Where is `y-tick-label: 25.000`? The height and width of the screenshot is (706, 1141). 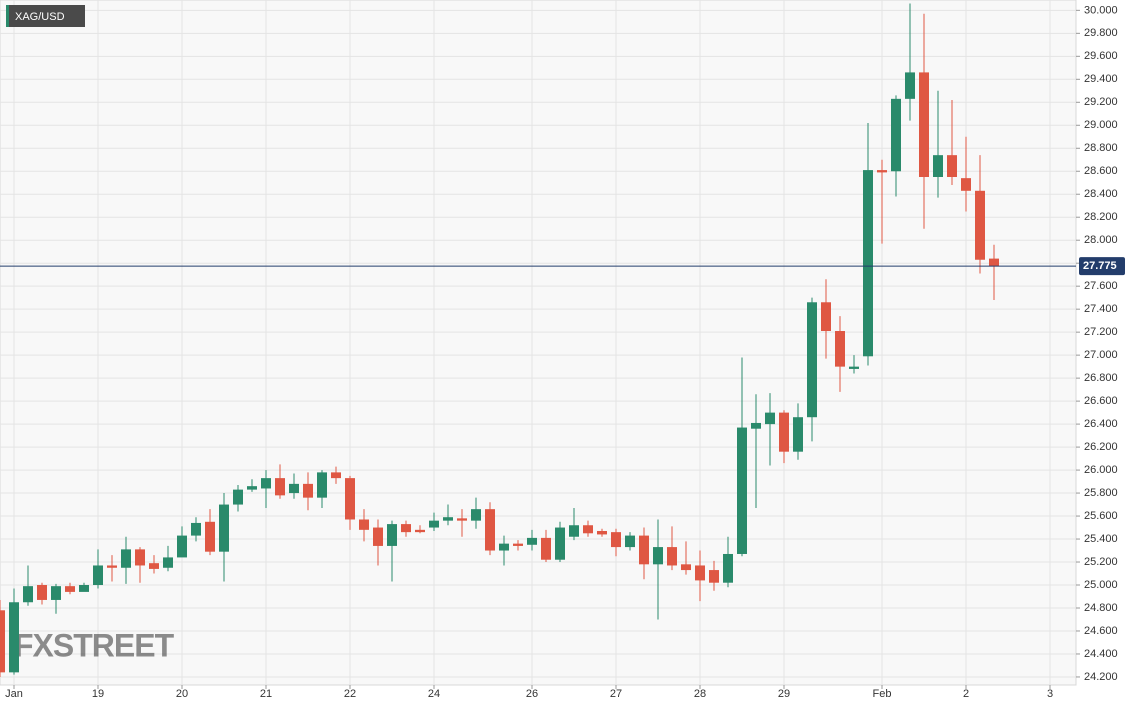
y-tick-label: 25.000 is located at coordinates (1101, 585).